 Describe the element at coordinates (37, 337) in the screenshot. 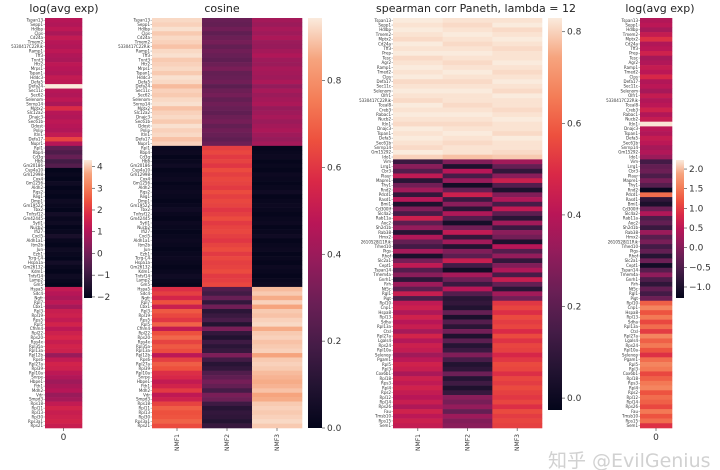

I see `gene-label: Rps20` at that location.